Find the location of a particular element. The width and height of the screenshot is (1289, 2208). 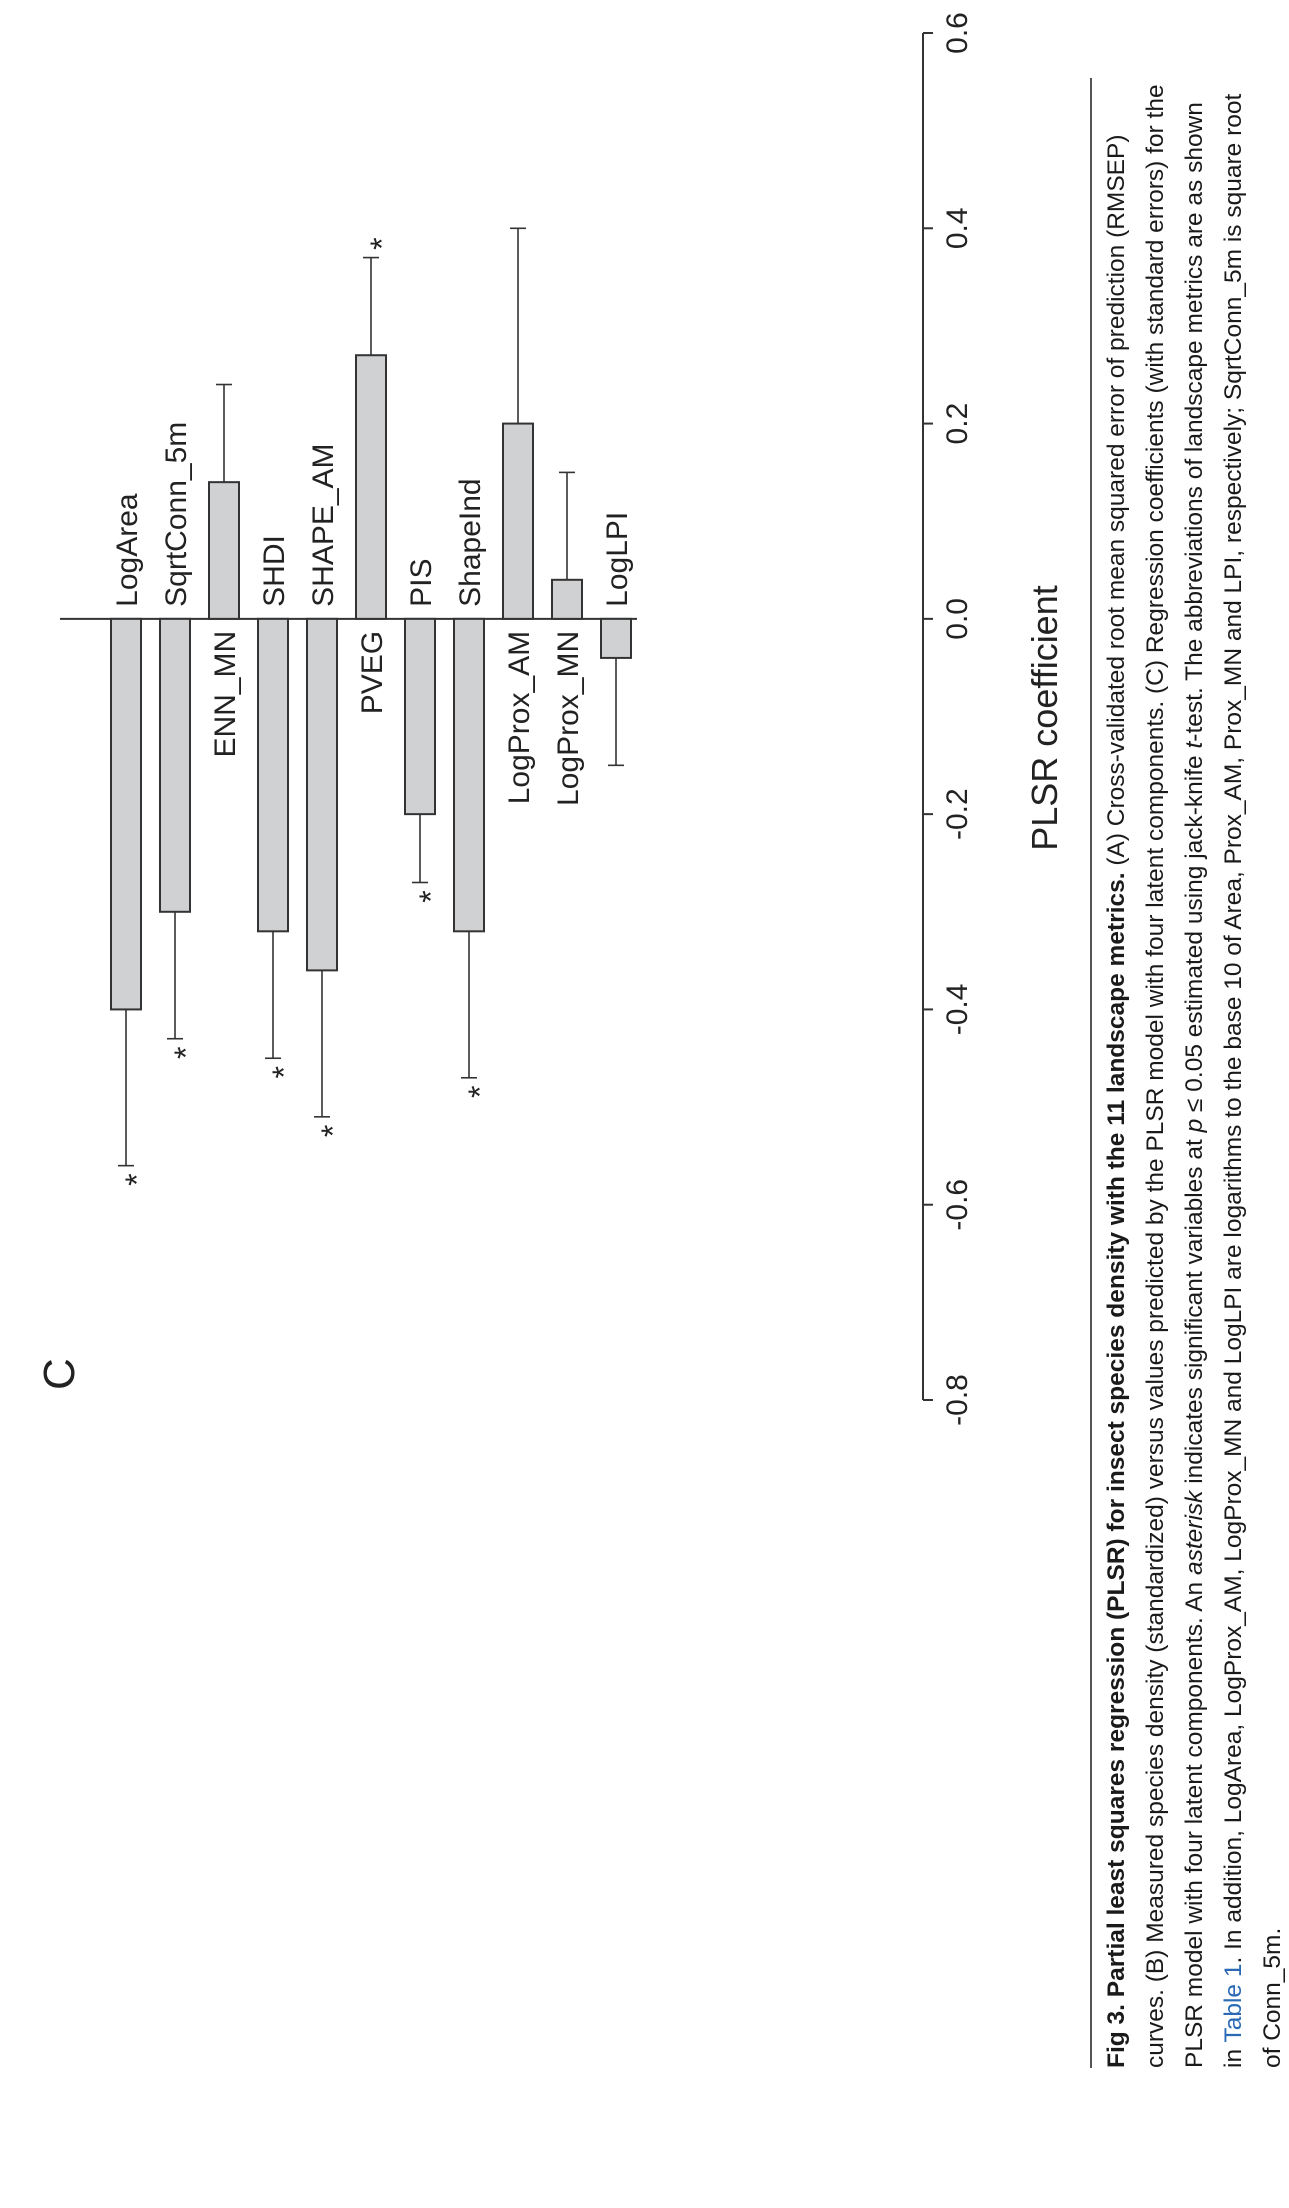

table-1-link: Table 1 is located at coordinates (1233, 2003).